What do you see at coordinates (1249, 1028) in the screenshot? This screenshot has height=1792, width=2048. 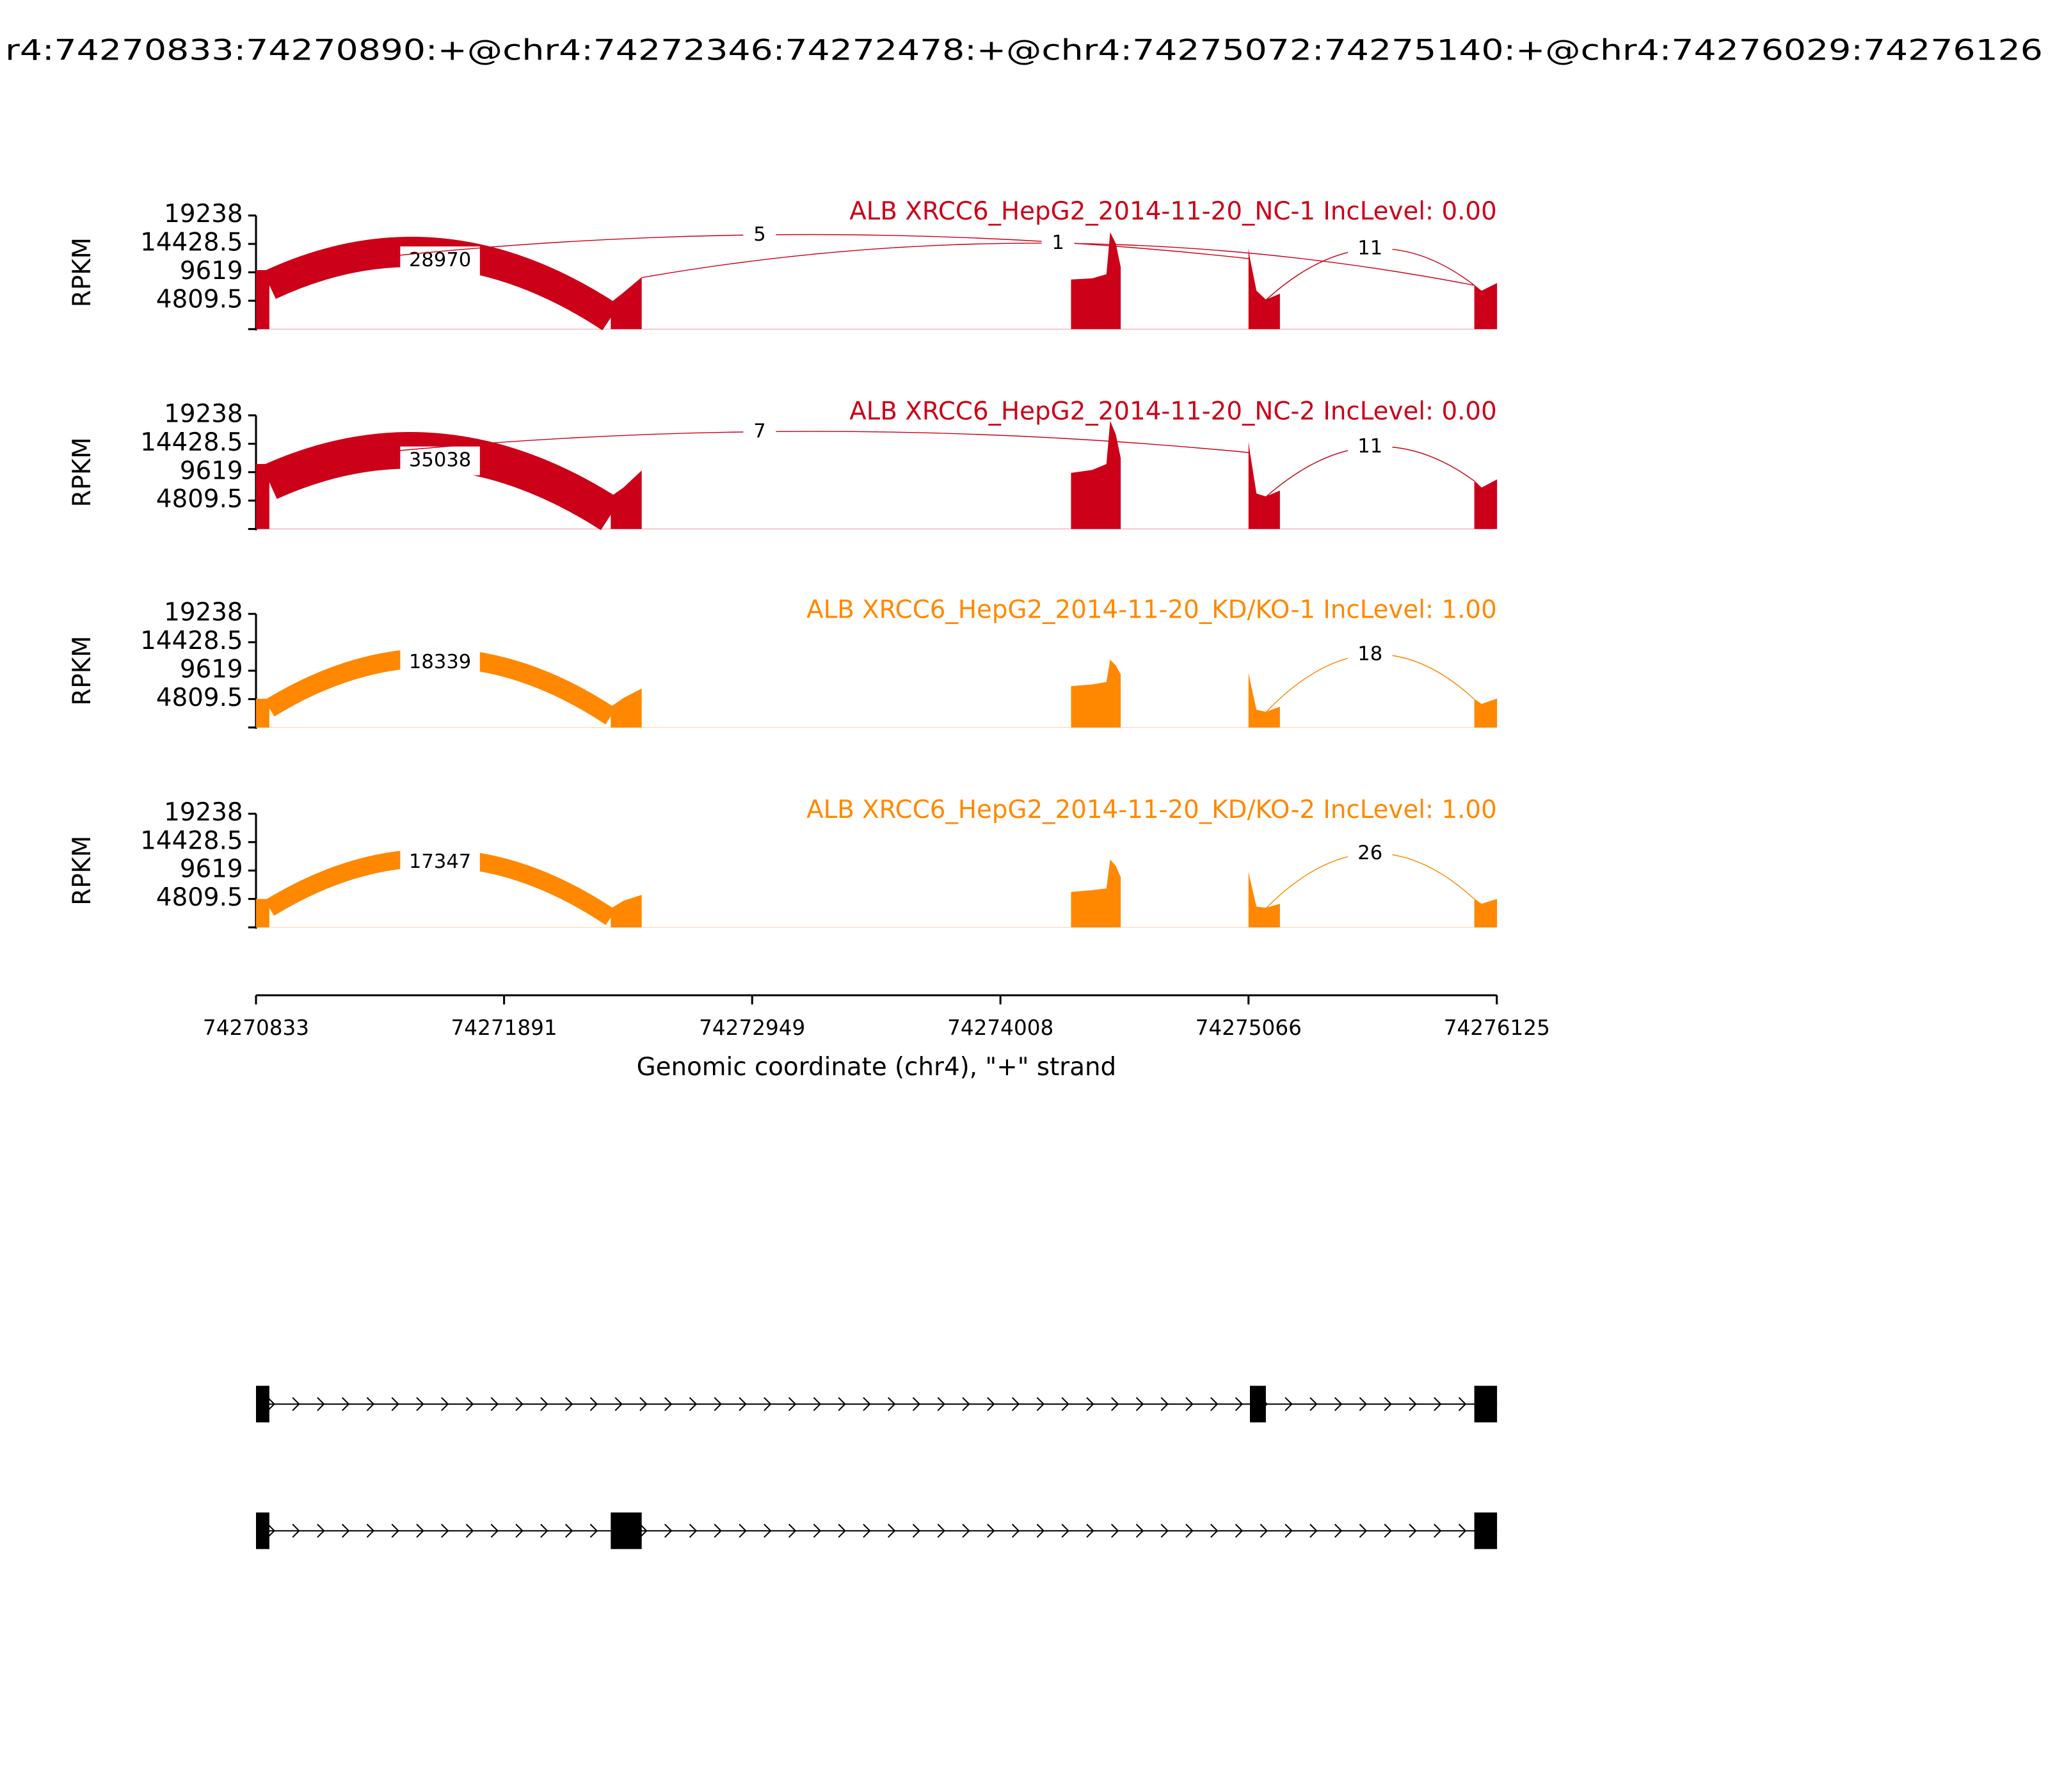 I see `x-tick-label: 74275066` at bounding box center [1249, 1028].